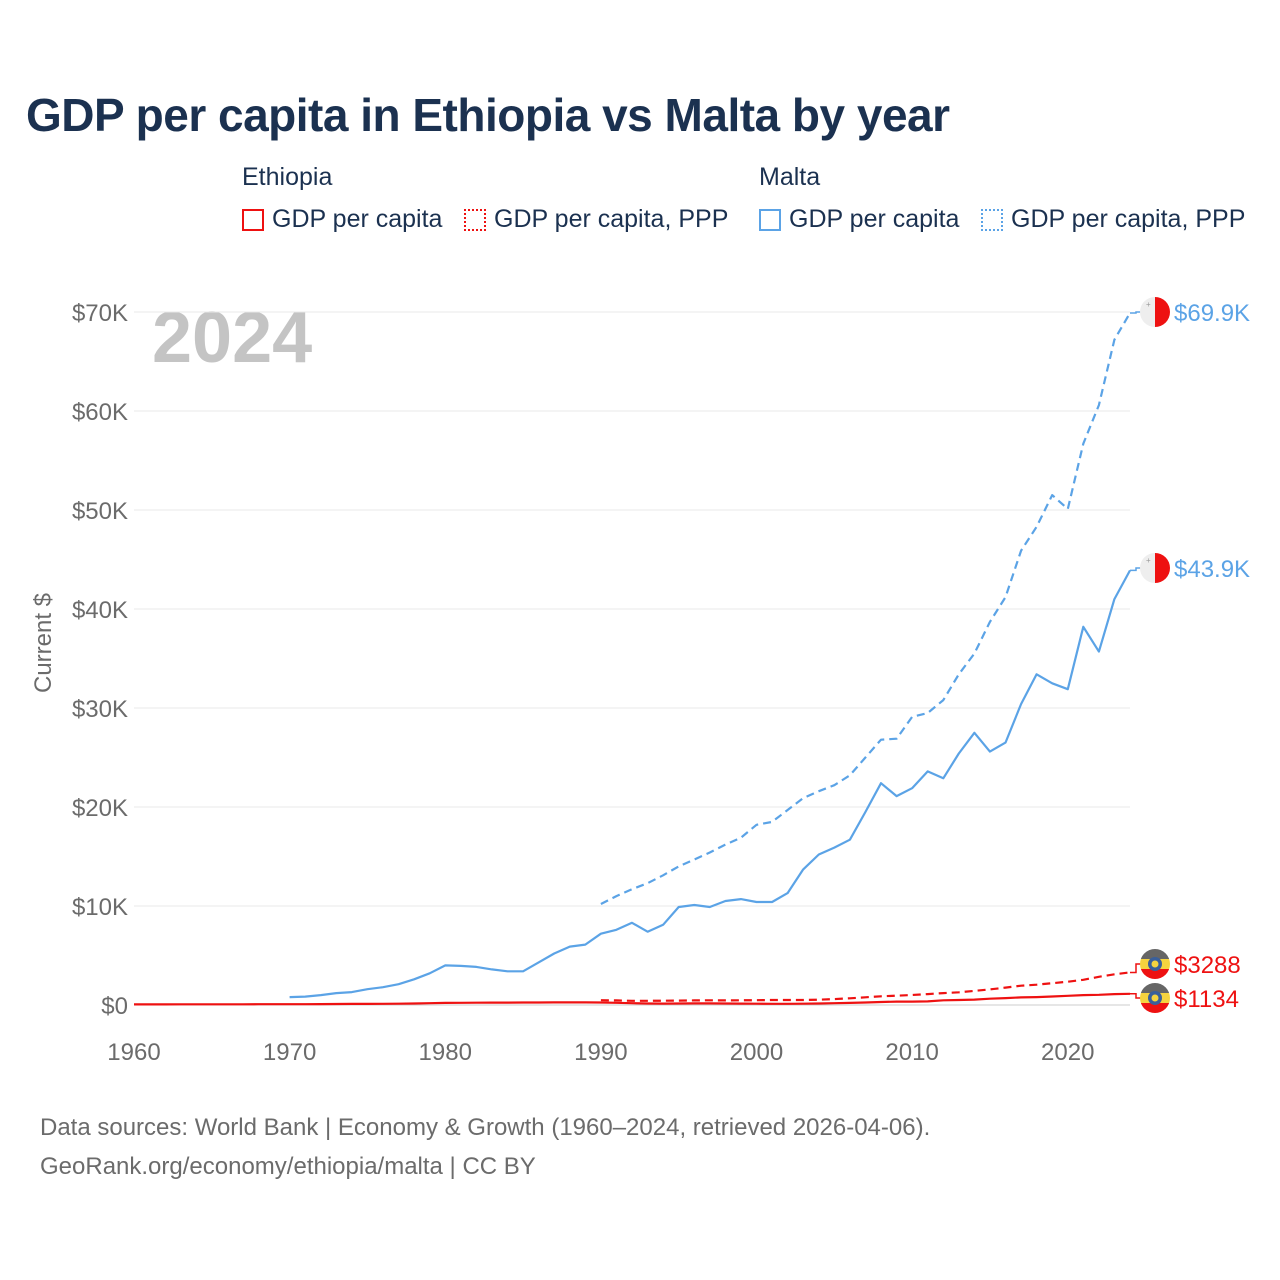 Image resolution: width=1280 pixels, height=1280 pixels. Describe the element at coordinates (43, 643) in the screenshot. I see `y-axis-label: Current $` at that location.